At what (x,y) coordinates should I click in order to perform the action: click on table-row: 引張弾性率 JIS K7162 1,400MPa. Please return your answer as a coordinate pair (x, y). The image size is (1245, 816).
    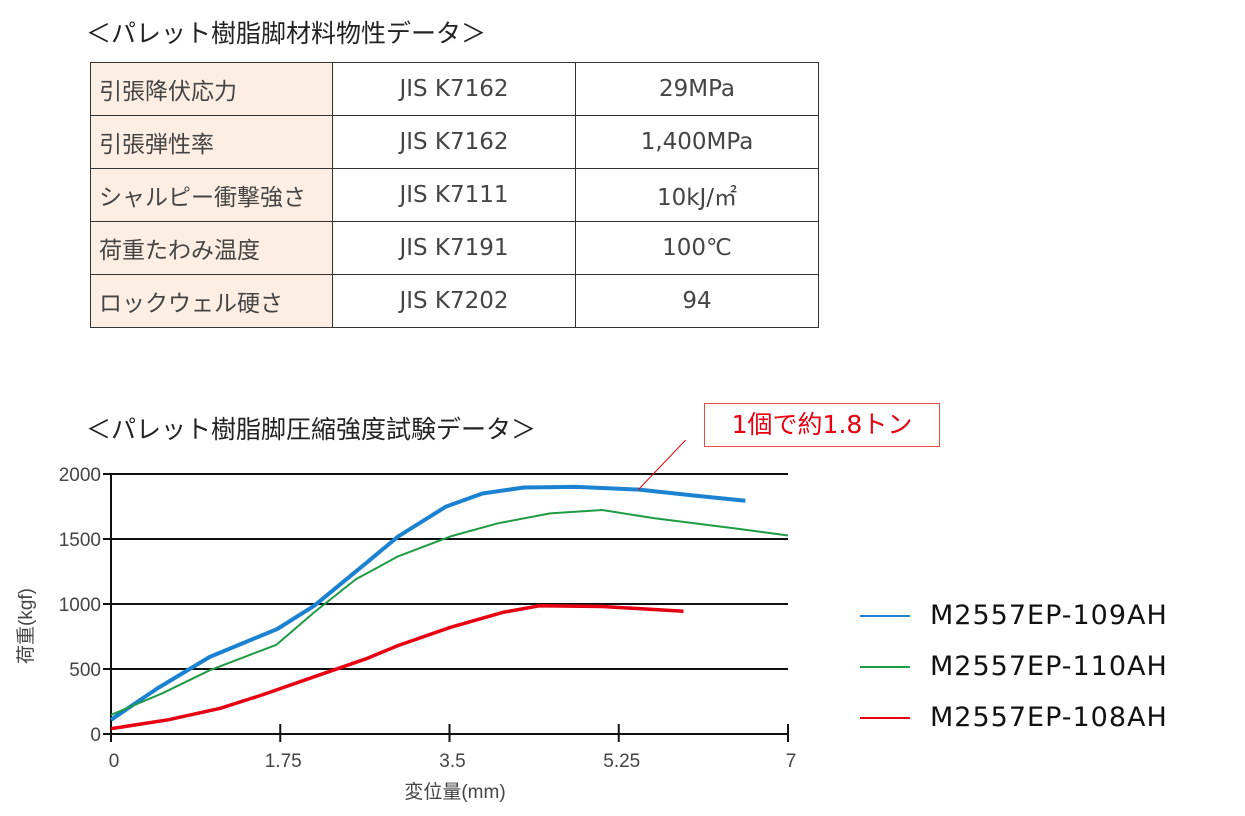
    Looking at the image, I should click on (454, 142).